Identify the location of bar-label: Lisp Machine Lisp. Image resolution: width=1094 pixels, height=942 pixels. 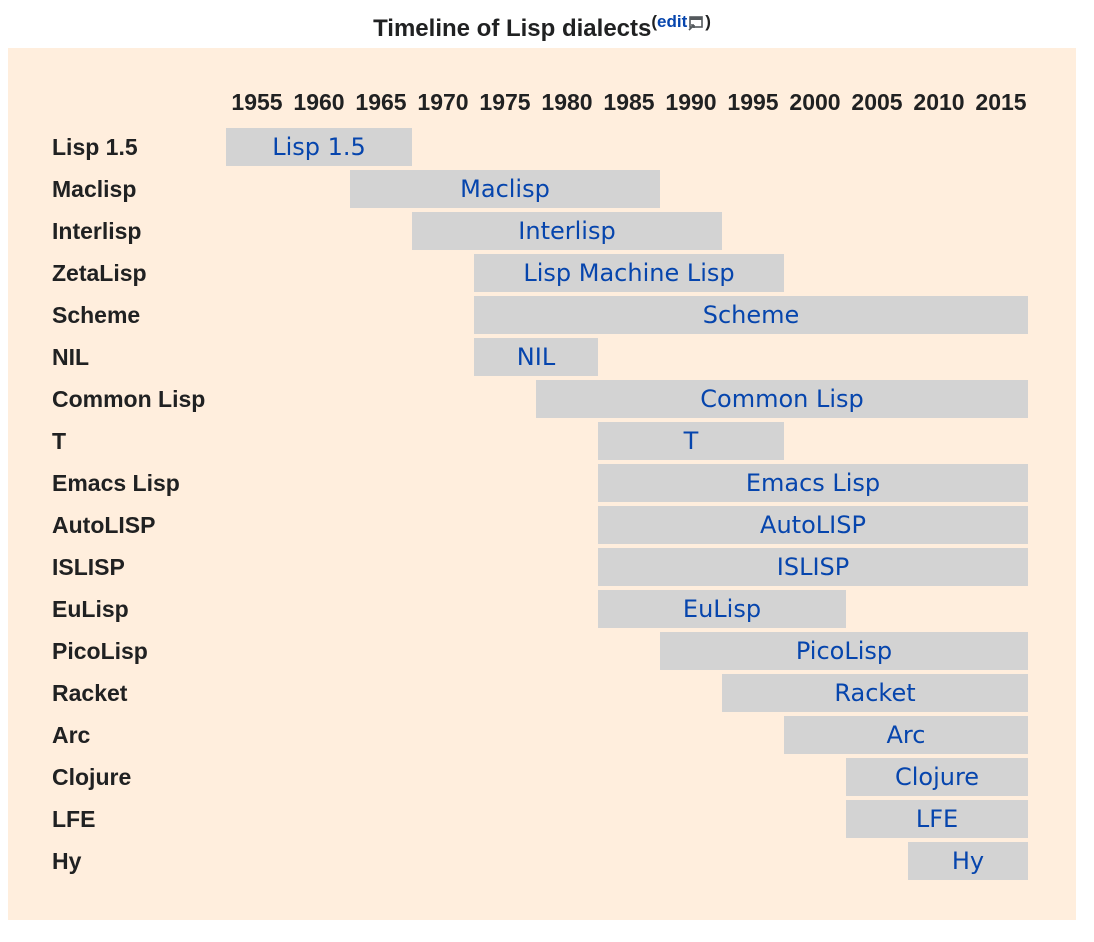
(629, 273).